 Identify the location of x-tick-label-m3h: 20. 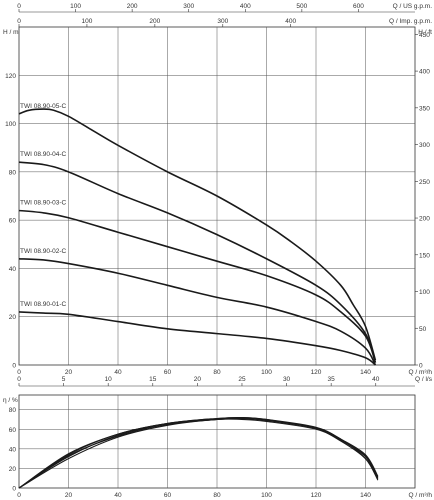
(69, 372).